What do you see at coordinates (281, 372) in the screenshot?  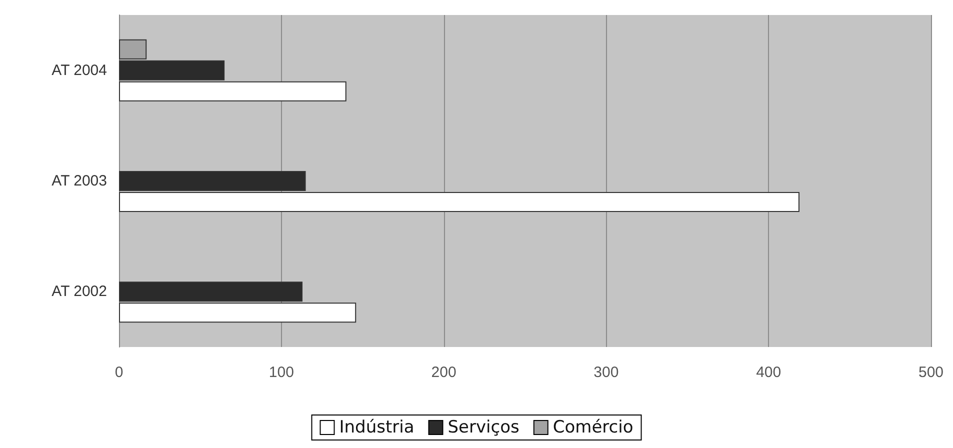 I see `x-tick-label: 100` at bounding box center [281, 372].